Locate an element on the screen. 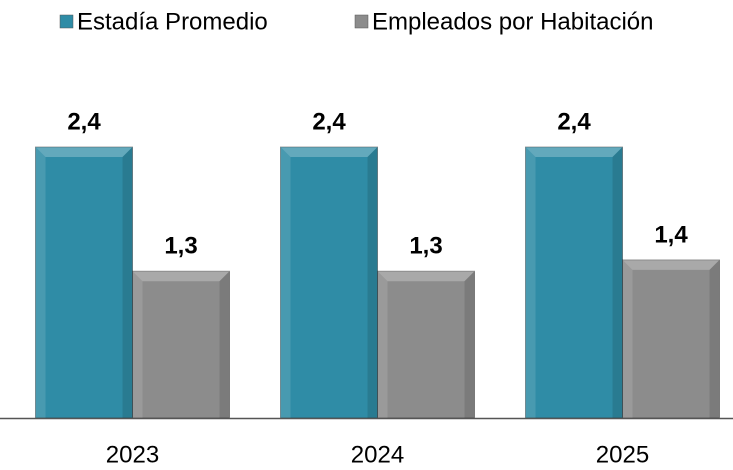 The height and width of the screenshot is (470, 733). legend-label: Estadía Promedio is located at coordinates (172, 21).